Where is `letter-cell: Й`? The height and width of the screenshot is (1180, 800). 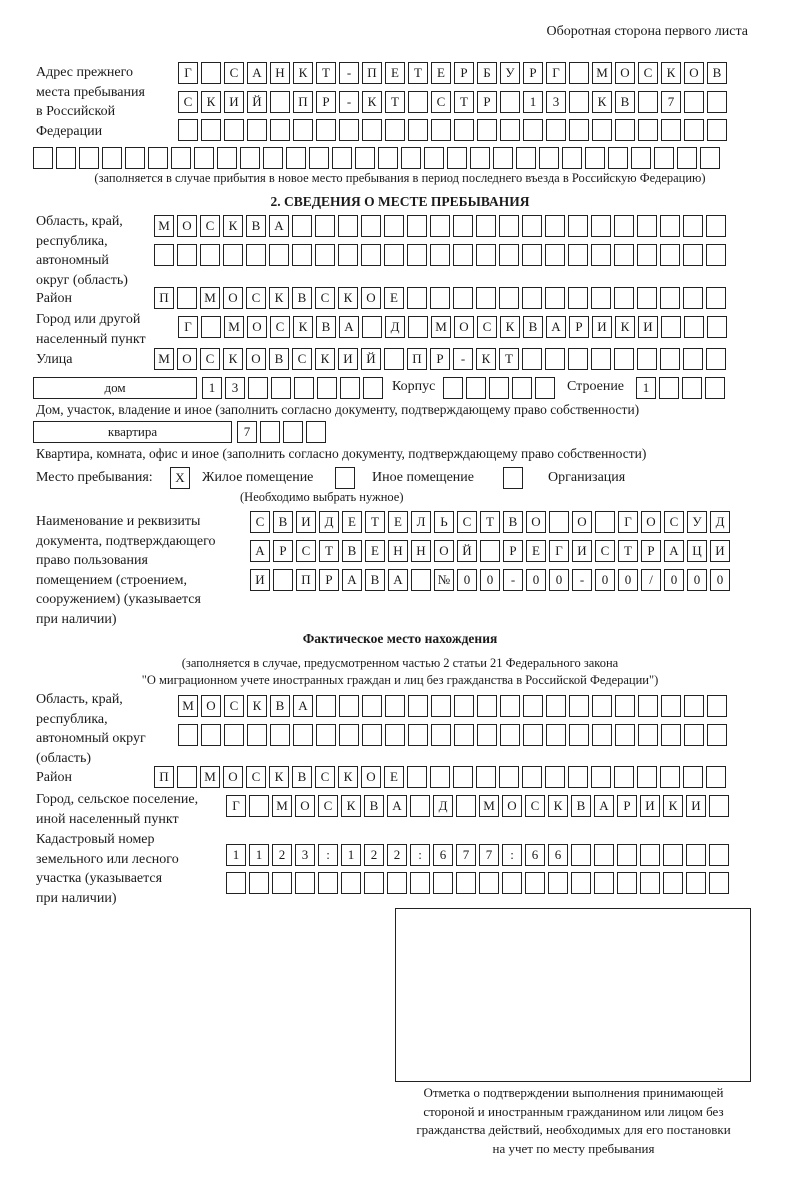
letter-cell: Й is located at coordinates (467, 551).